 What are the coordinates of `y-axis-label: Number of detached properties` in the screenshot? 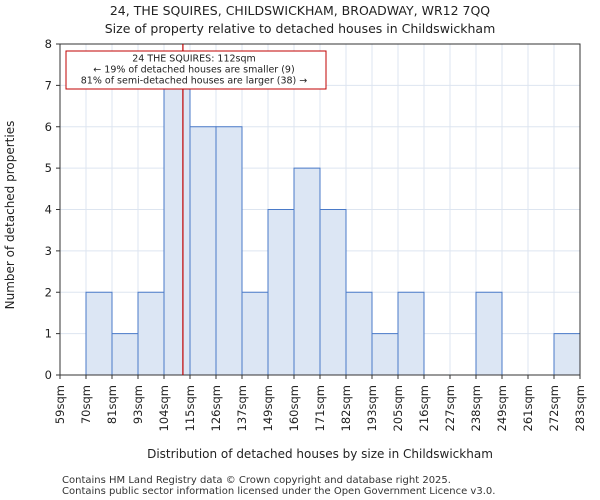 It's located at (10, 215).